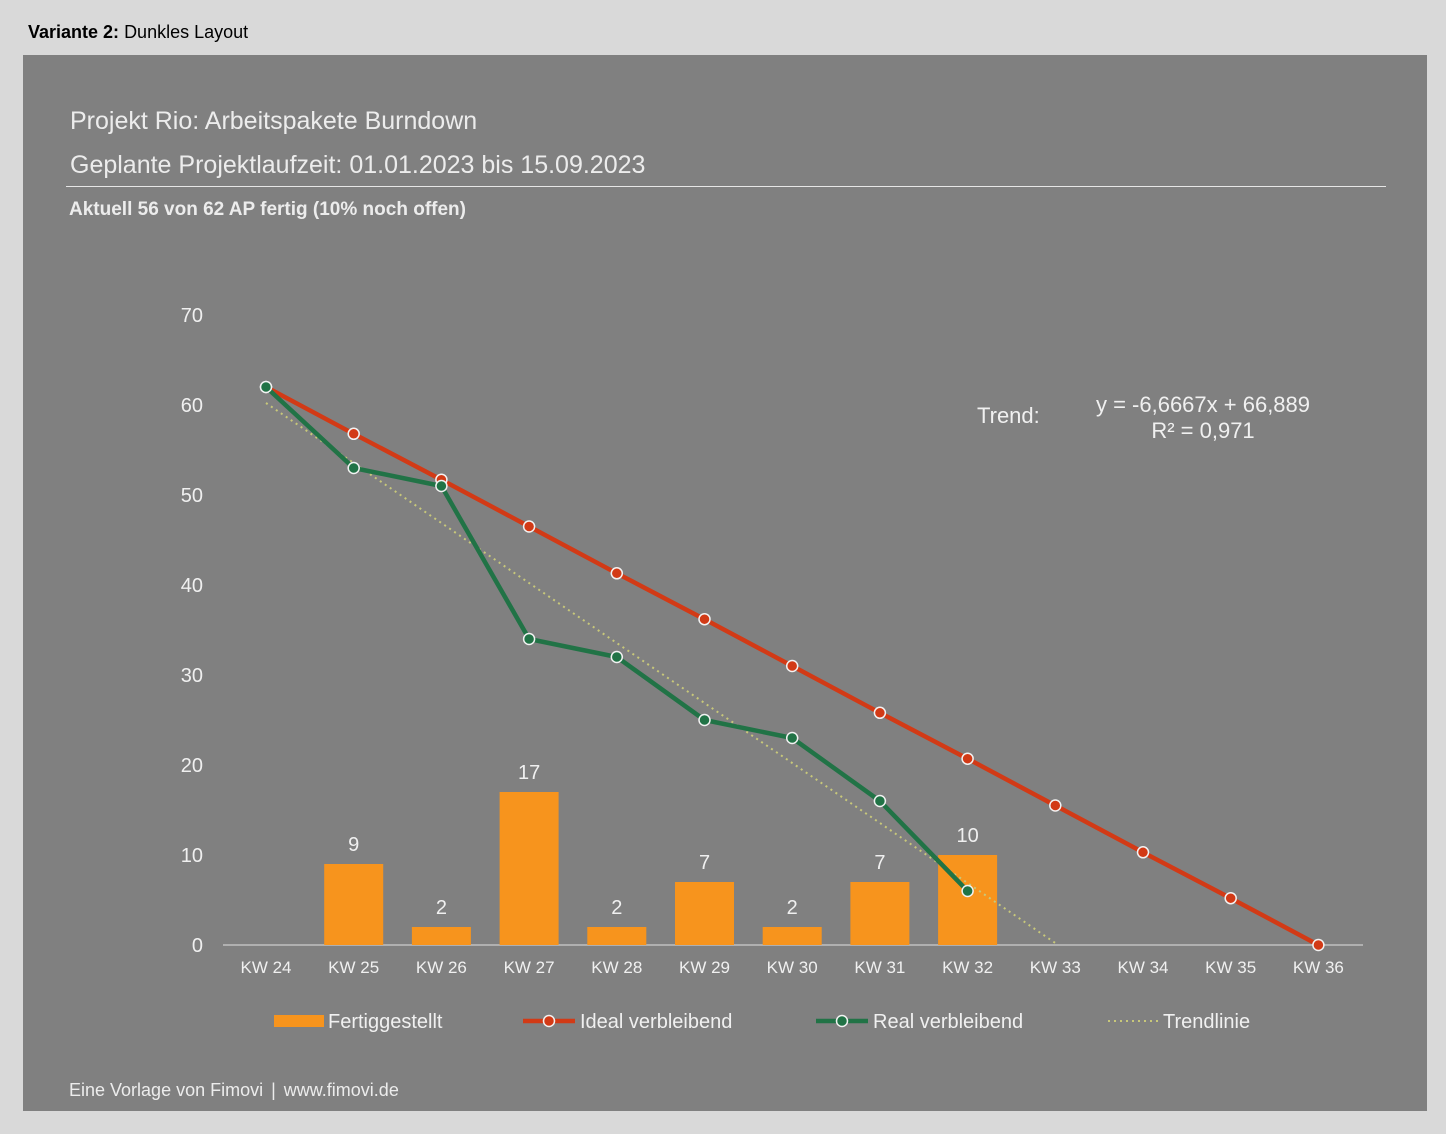 The image size is (1446, 1134). What do you see at coordinates (967, 967) in the screenshot?
I see `x-tick-label: KW 32` at bounding box center [967, 967].